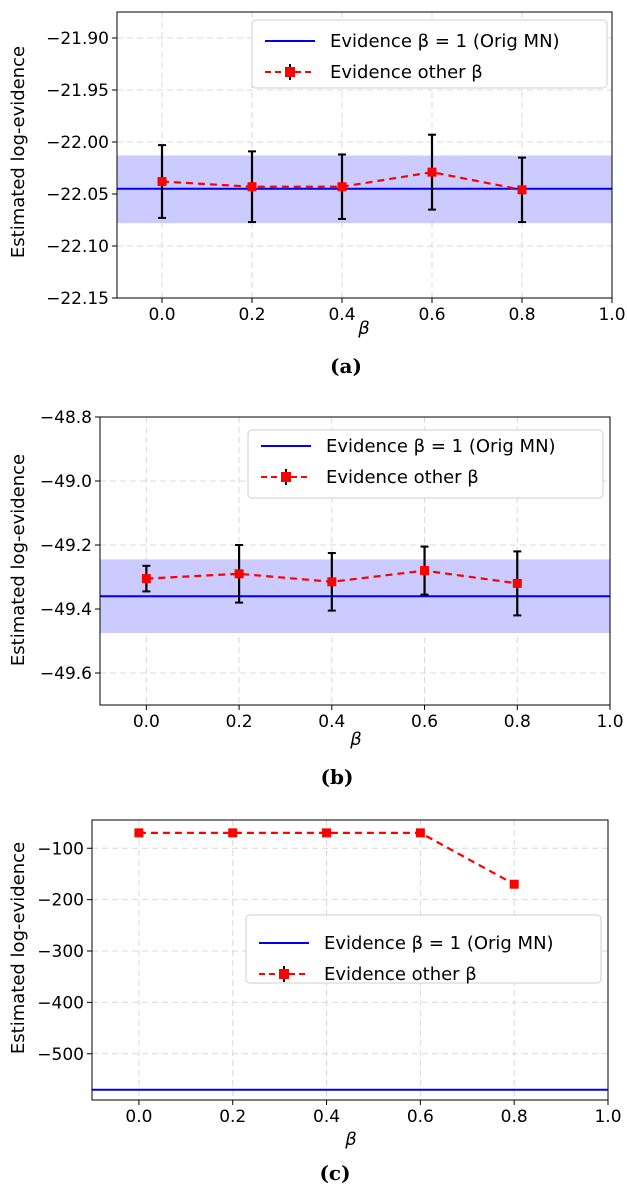  I want to click on y-axis-label-b: Estimated log-evidence, so click(18, 560).